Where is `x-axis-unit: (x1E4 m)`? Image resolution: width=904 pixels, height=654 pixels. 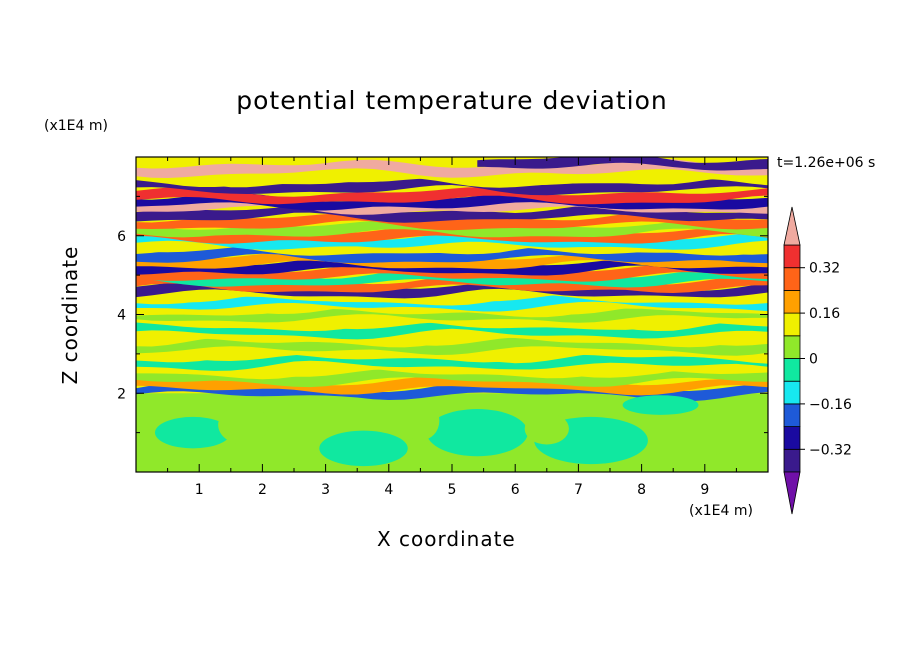 x-axis-unit: (x1E4 m) is located at coordinates (721, 511).